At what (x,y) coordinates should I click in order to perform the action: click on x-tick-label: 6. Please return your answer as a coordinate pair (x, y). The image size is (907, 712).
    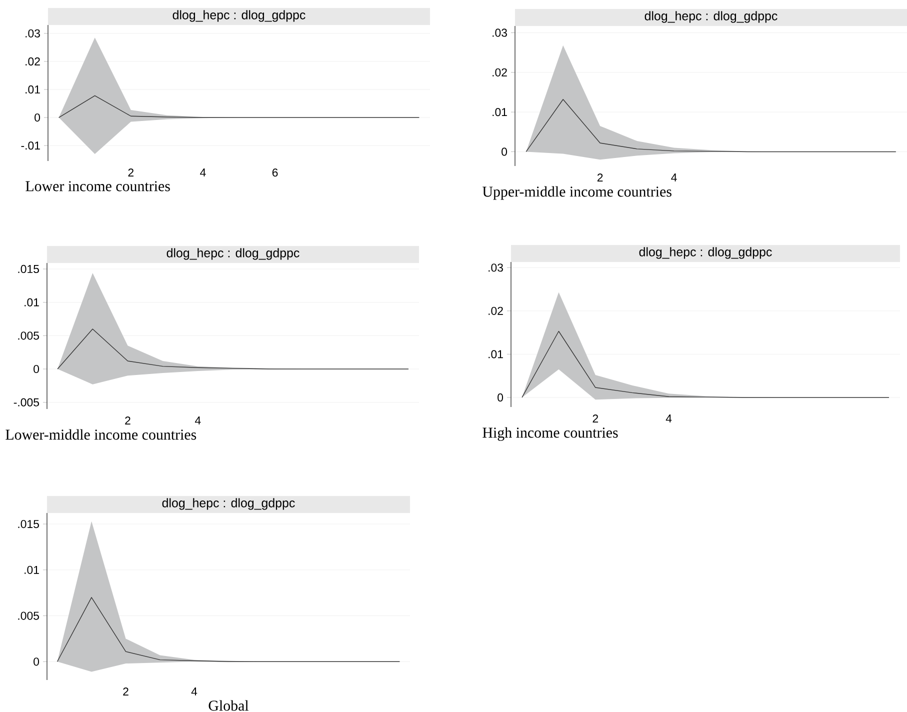
    Looking at the image, I should click on (275, 172).